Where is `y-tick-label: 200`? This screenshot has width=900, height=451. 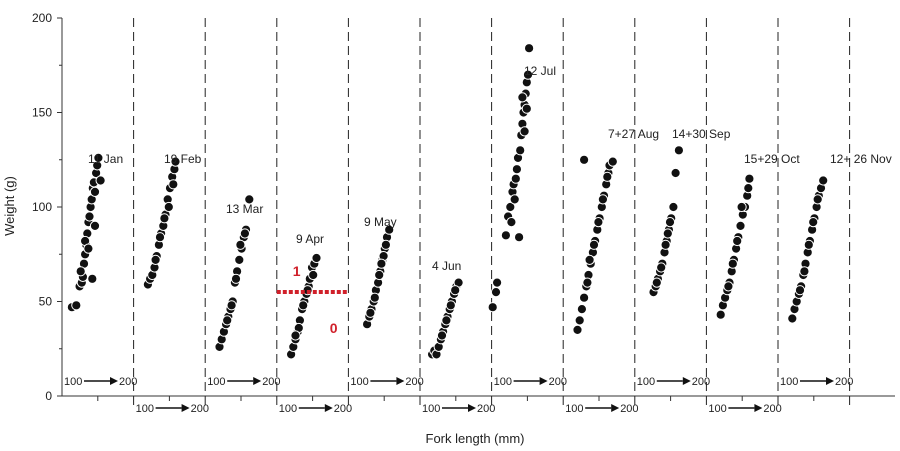
y-tick-label: 200 is located at coordinates (42, 18).